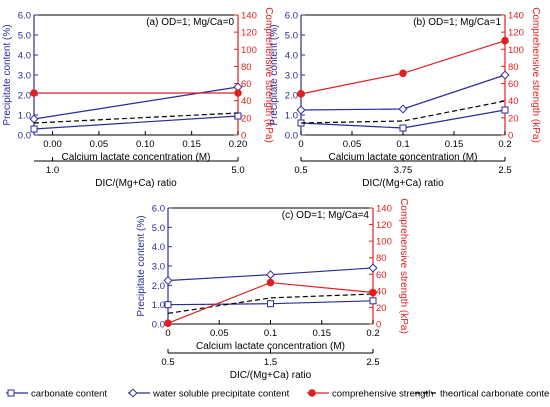 Image resolution: width=550 pixels, height=407 pixels. Describe the element at coordinates (190, 22) in the screenshot. I see `panel-title: (a) OD=1; Mg/Ca=0` at that location.